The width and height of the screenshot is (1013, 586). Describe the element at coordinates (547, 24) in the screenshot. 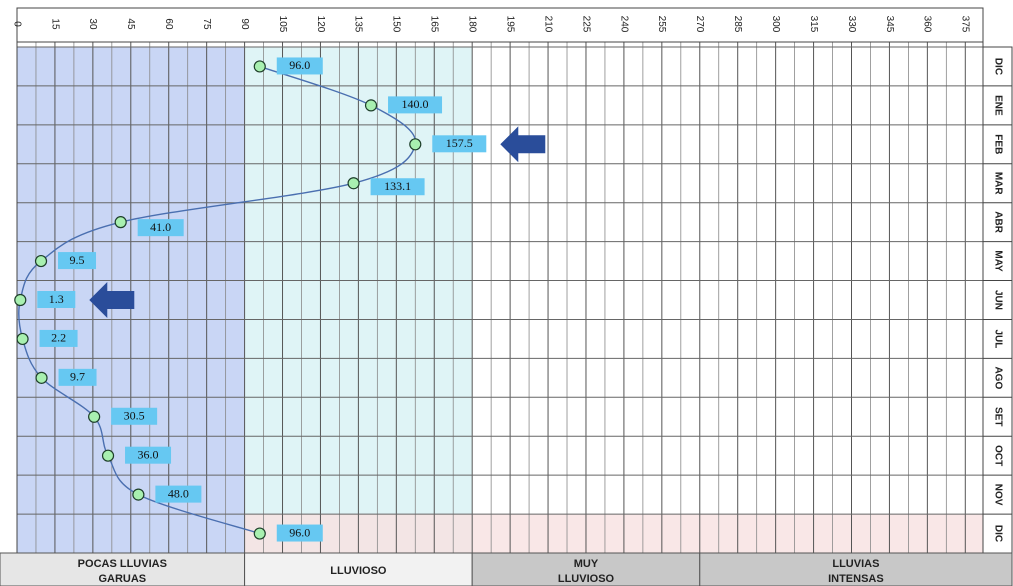

I see `x-tick-label: 210` at that location.